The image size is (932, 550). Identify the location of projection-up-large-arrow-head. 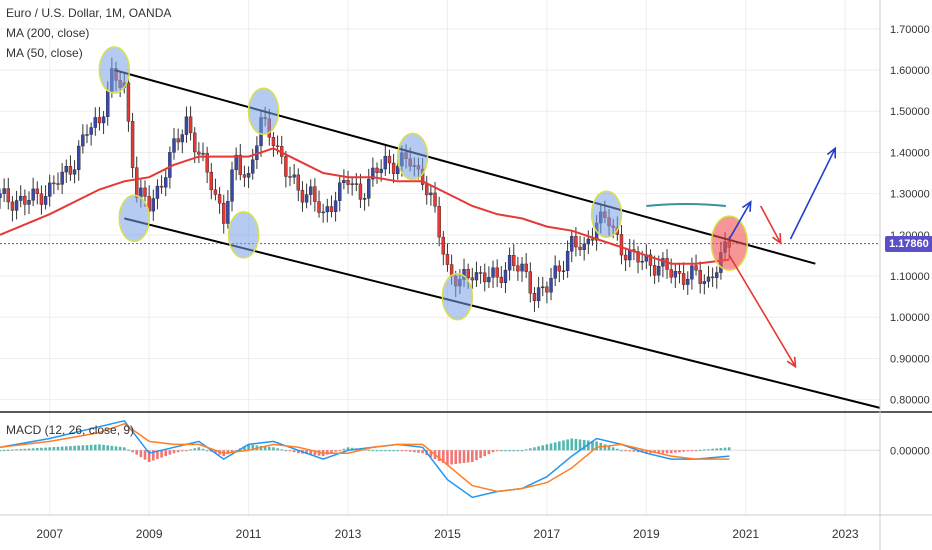
(831, 152).